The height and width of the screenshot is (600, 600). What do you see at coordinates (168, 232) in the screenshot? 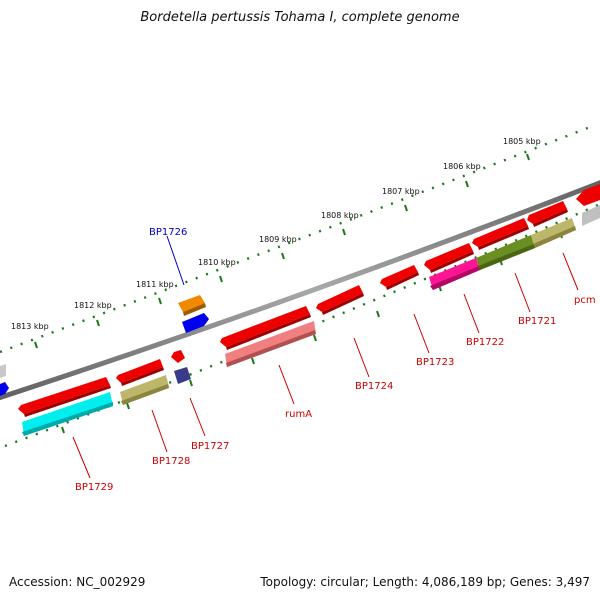
I see `gene-label-bp1726: BP1726` at bounding box center [168, 232].